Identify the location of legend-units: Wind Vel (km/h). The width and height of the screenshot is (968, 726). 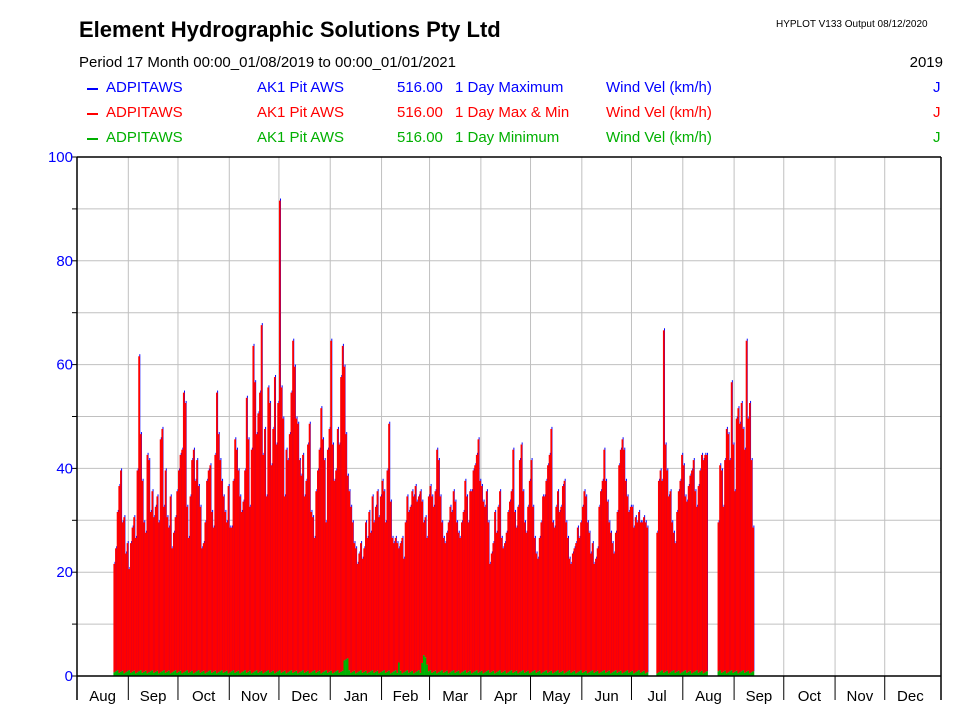
(659, 112).